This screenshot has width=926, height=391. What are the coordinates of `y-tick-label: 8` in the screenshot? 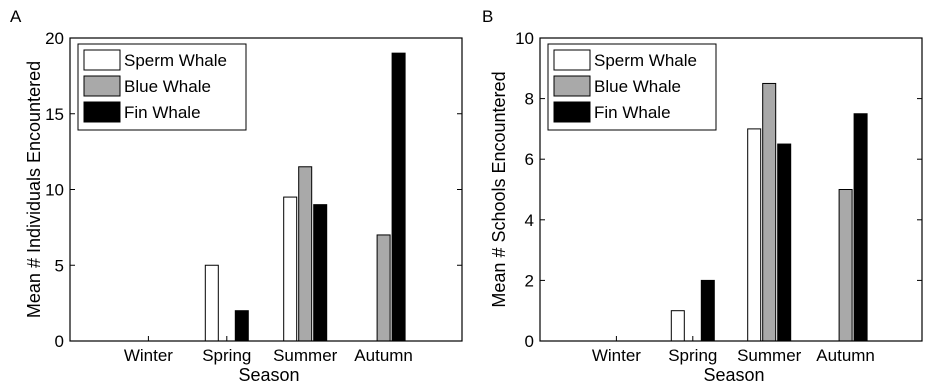 It's located at (529, 99).